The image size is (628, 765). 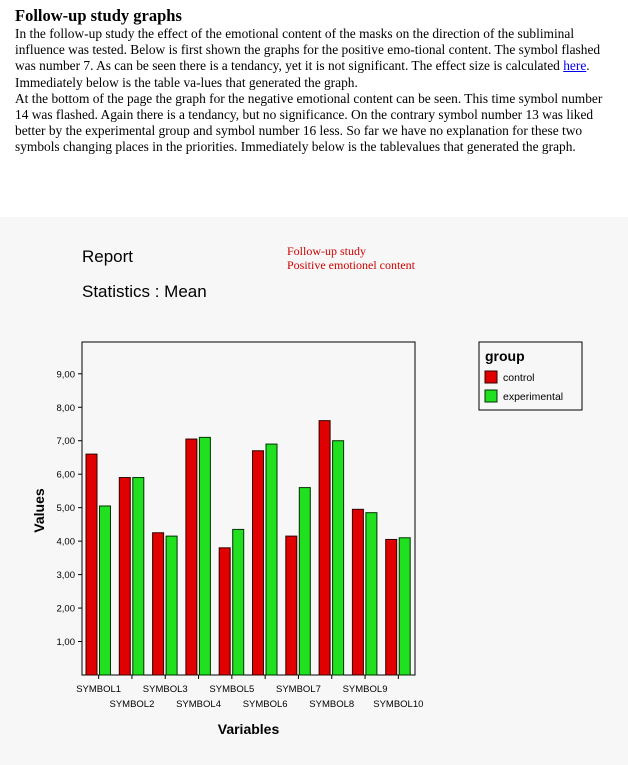 What do you see at coordinates (327, 251) in the screenshot?
I see `note-line-1: Follow-up study` at bounding box center [327, 251].